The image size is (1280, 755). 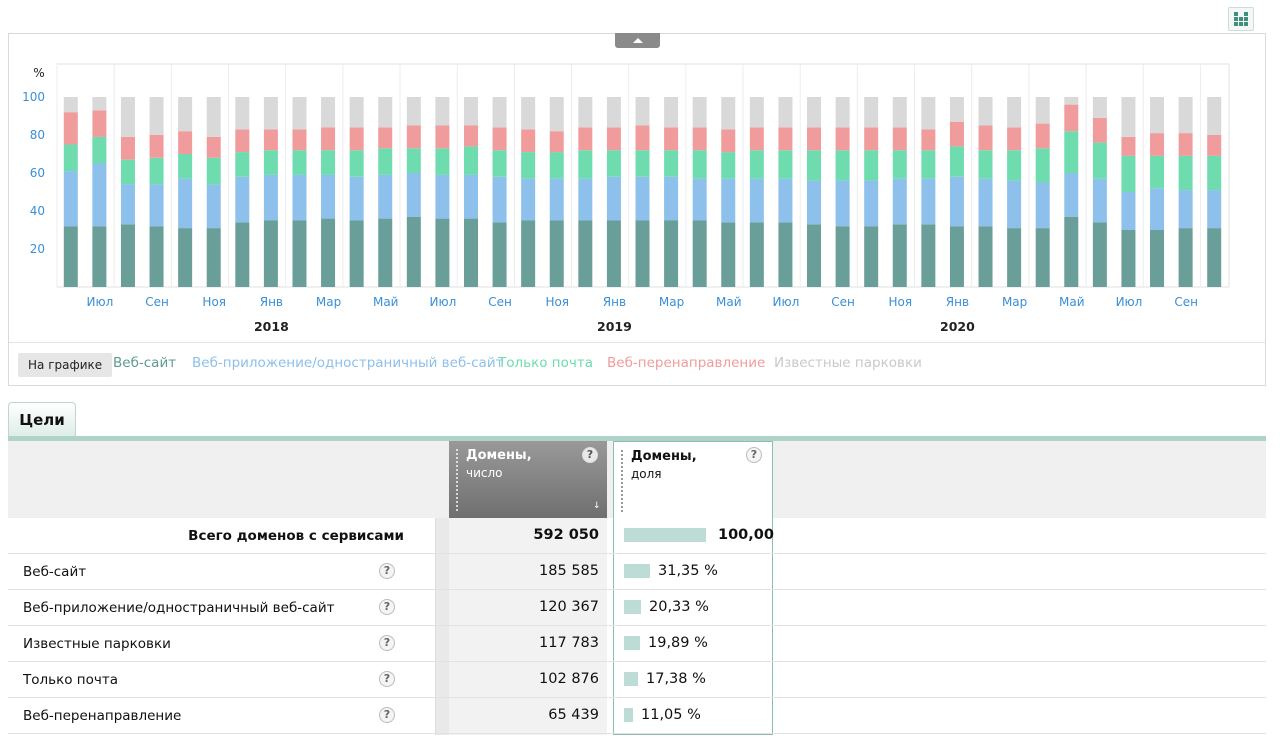 I want to click on column-header-share: Домены, доля ?, so click(x=693, y=479).